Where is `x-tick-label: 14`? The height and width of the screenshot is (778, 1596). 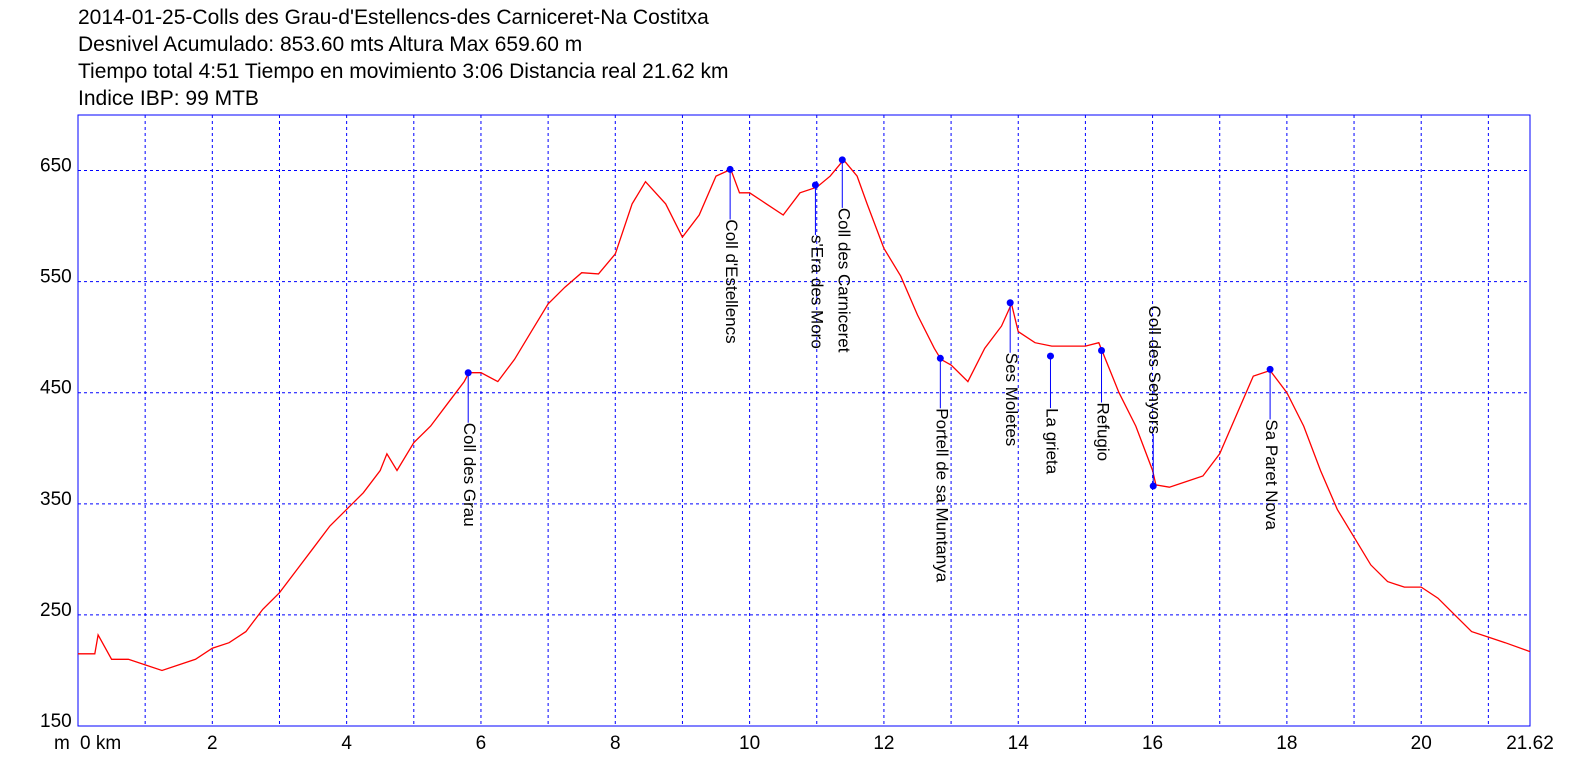
x-tick-label: 14 is located at coordinates (1019, 743).